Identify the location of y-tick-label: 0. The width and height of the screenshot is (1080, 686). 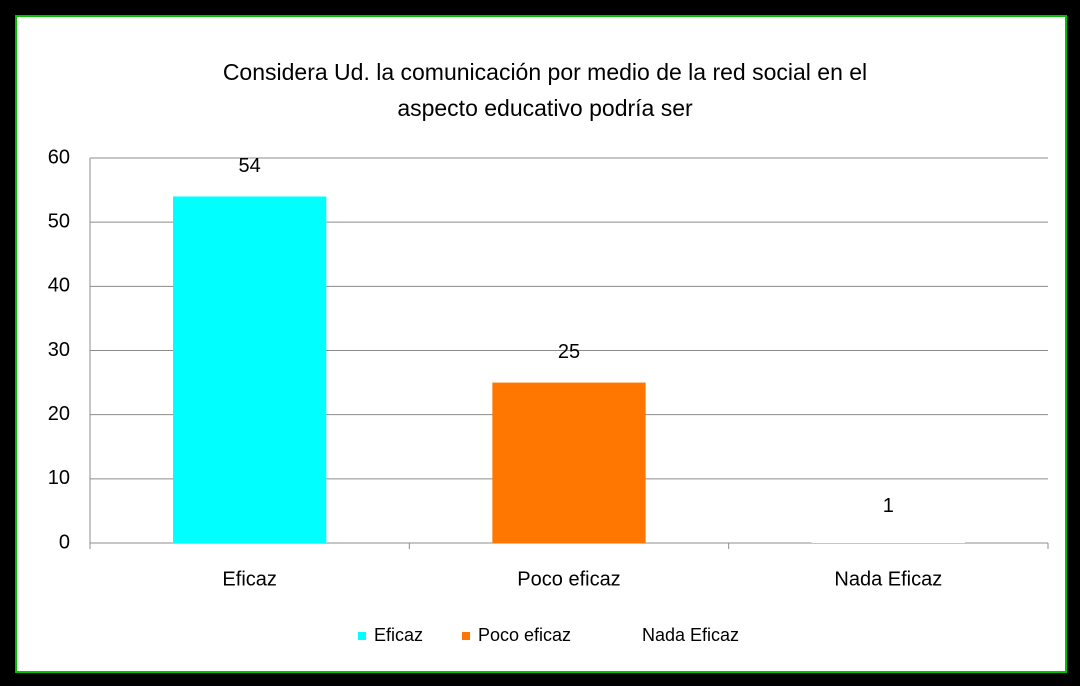
(64, 542).